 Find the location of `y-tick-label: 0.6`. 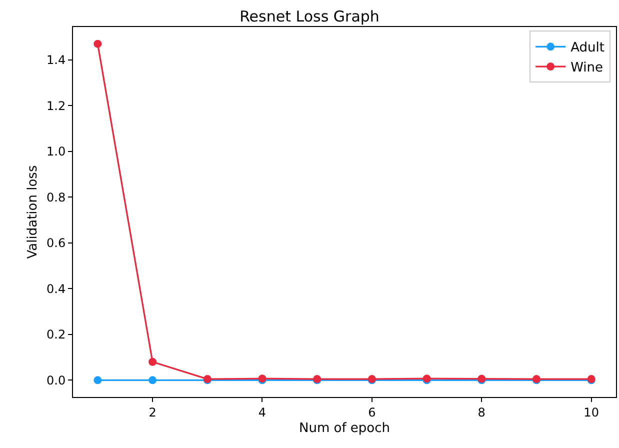

y-tick-label: 0.6 is located at coordinates (56, 243).